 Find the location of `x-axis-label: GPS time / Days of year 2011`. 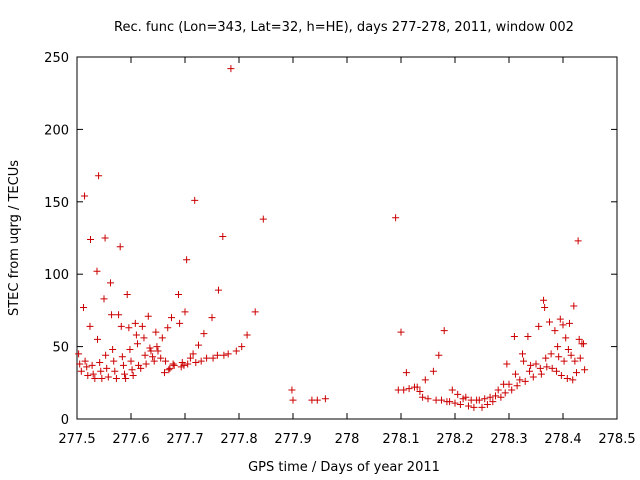

x-axis-label: GPS time / Days of year 2011 is located at coordinates (344, 467).